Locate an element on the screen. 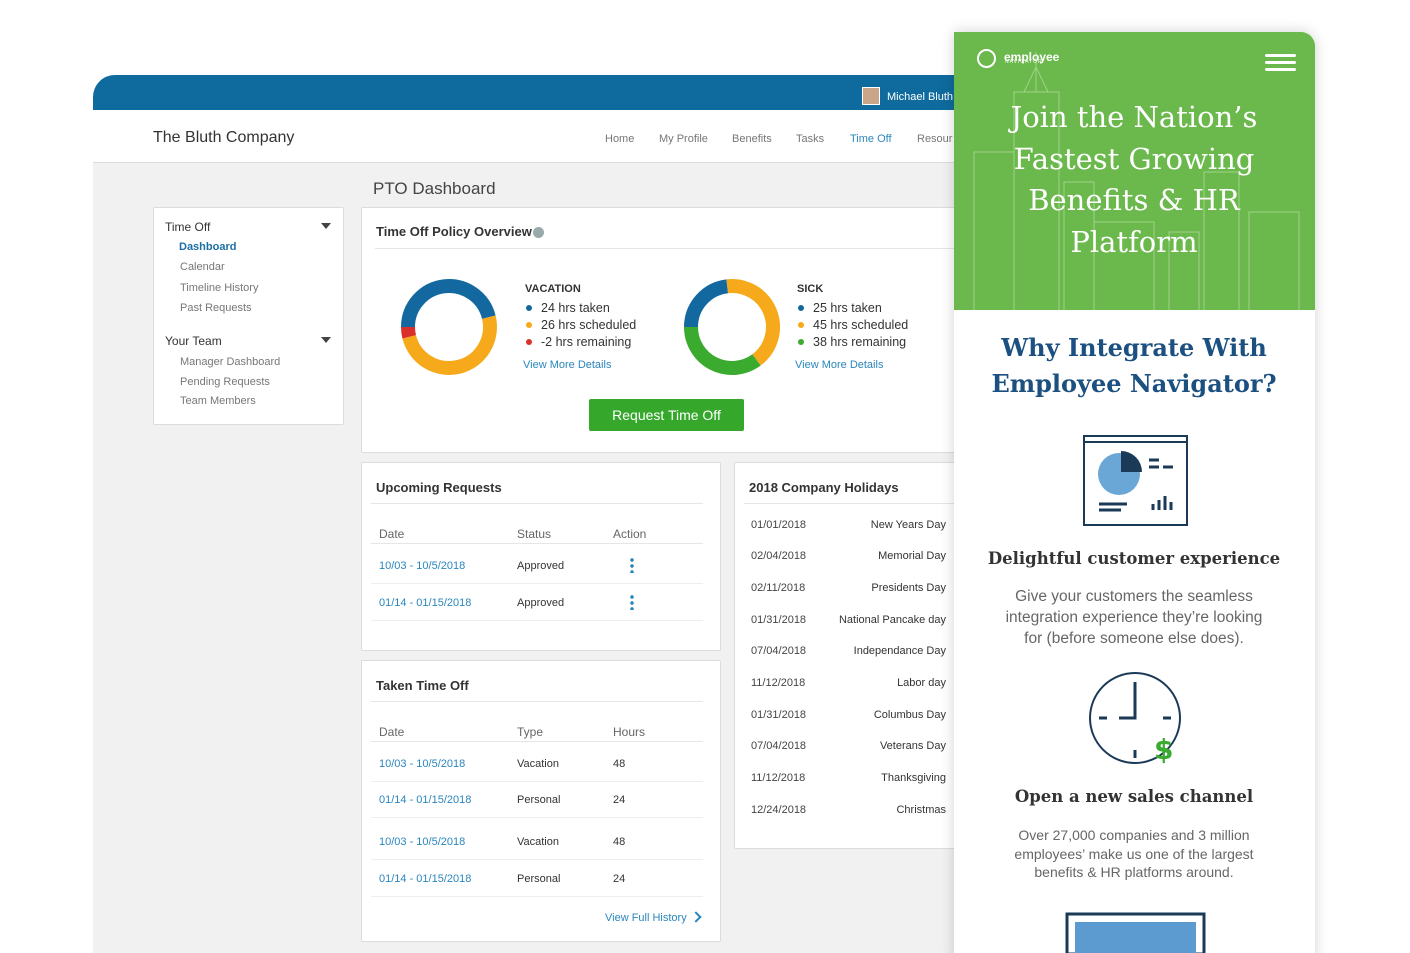 The image size is (1410, 953). nav-link: My Profile is located at coordinates (683, 139).